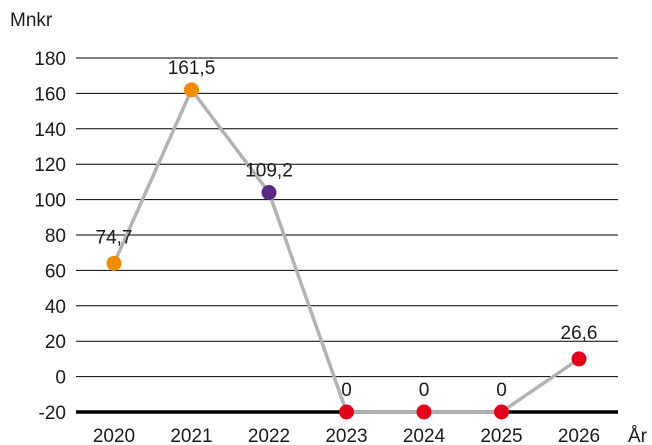 Image resolution: width=652 pixels, height=445 pixels. I want to click on y-tick-label: -20, so click(52, 413).